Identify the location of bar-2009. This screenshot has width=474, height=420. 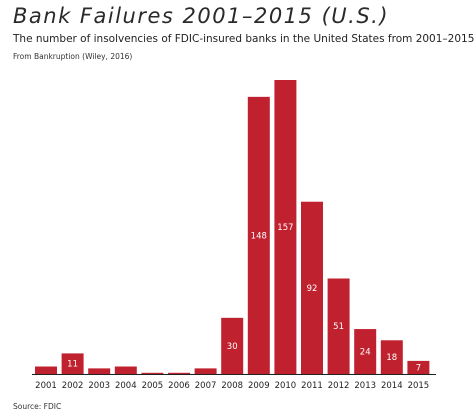
(258, 235).